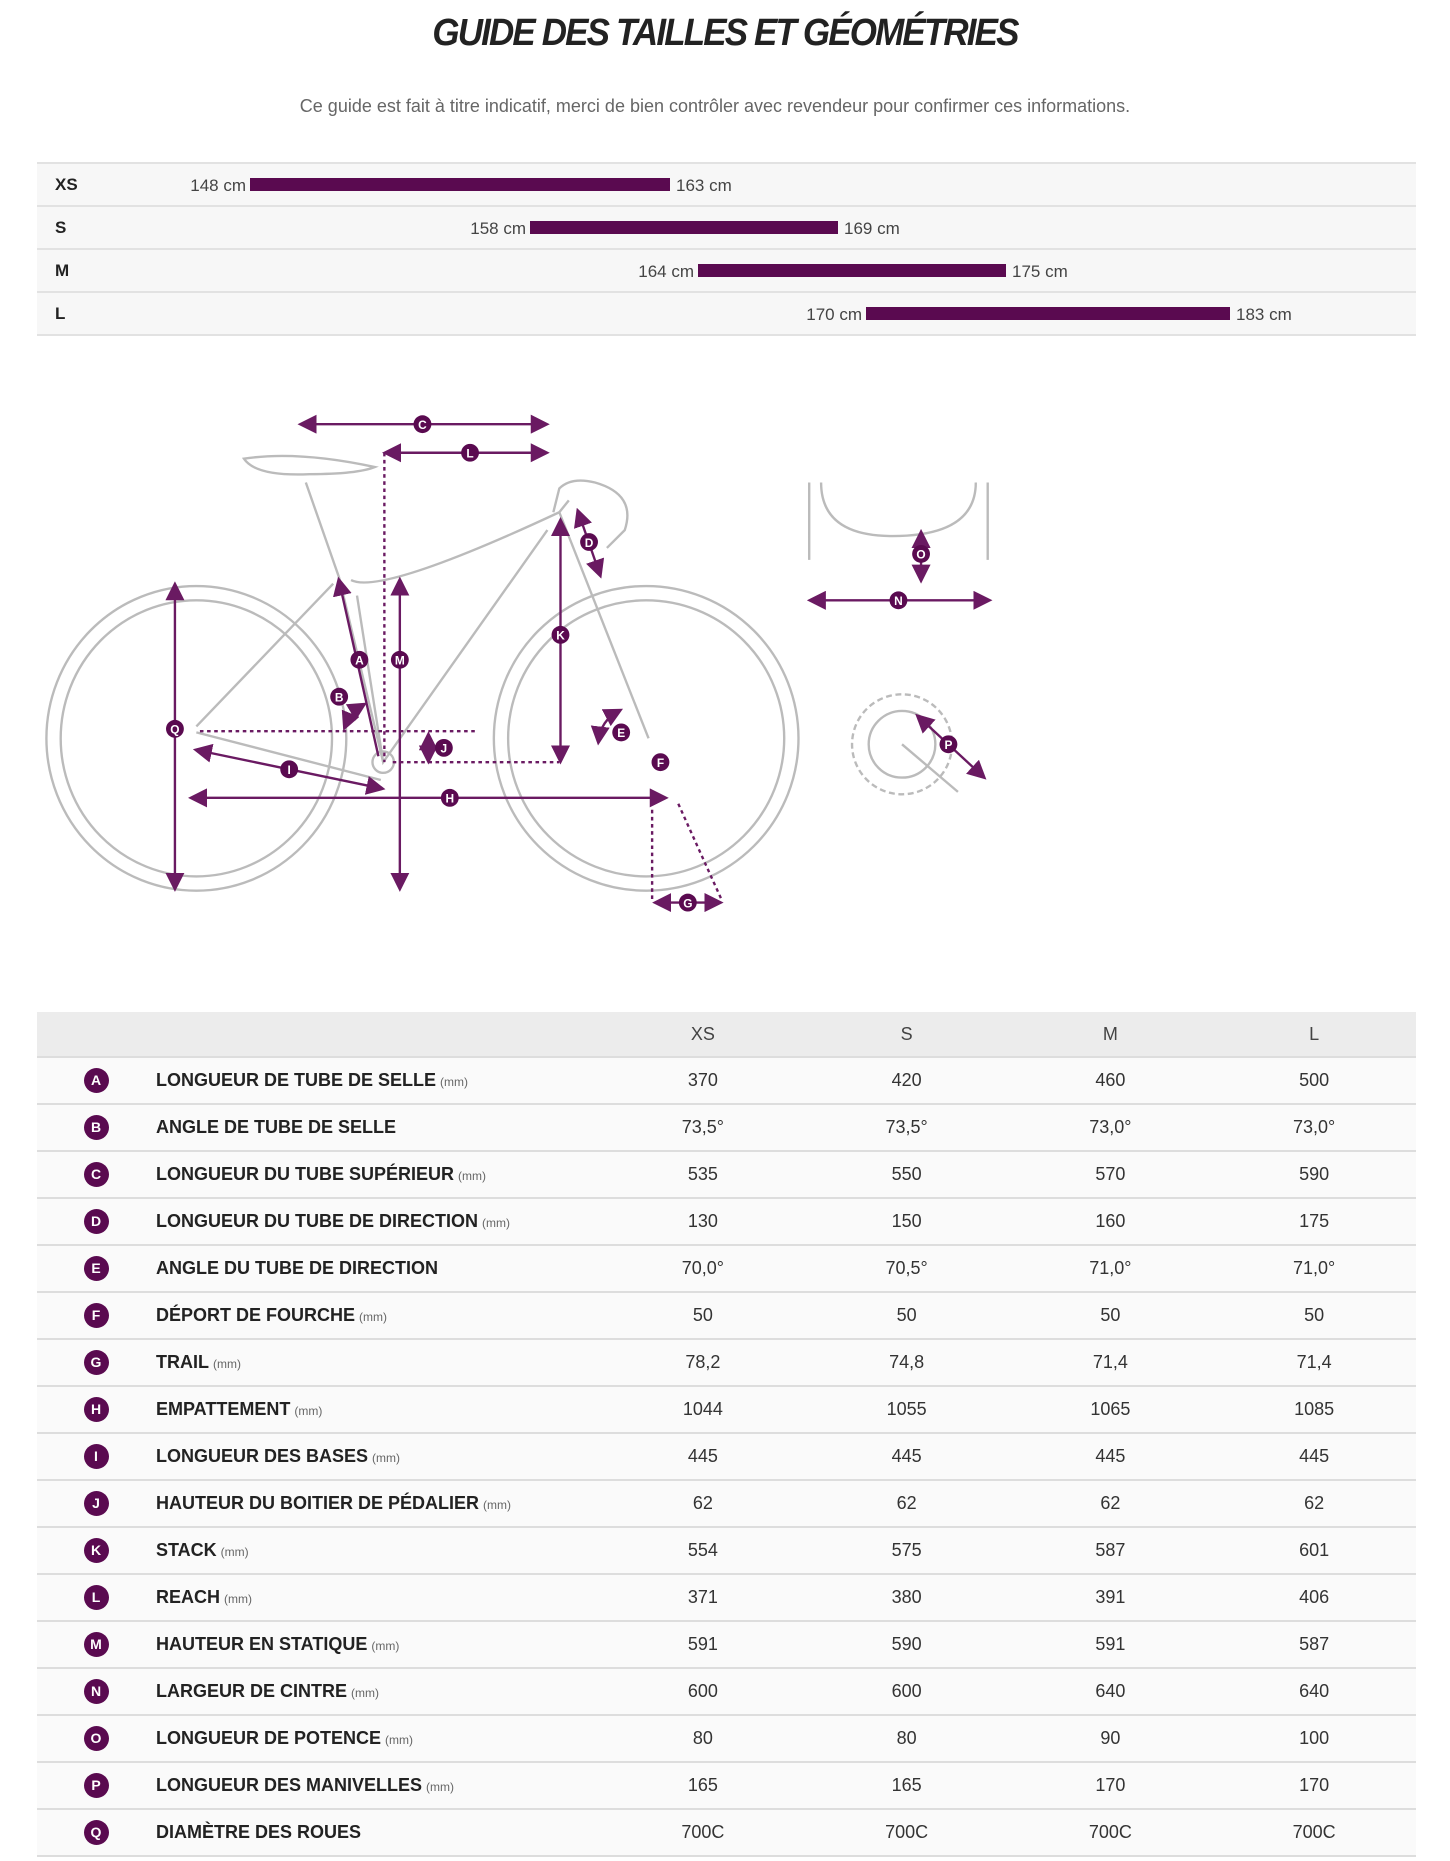 This screenshot has height=1861, width=1450. Describe the element at coordinates (834, 314) in the screenshot. I see `min-height: 170 cm` at that location.